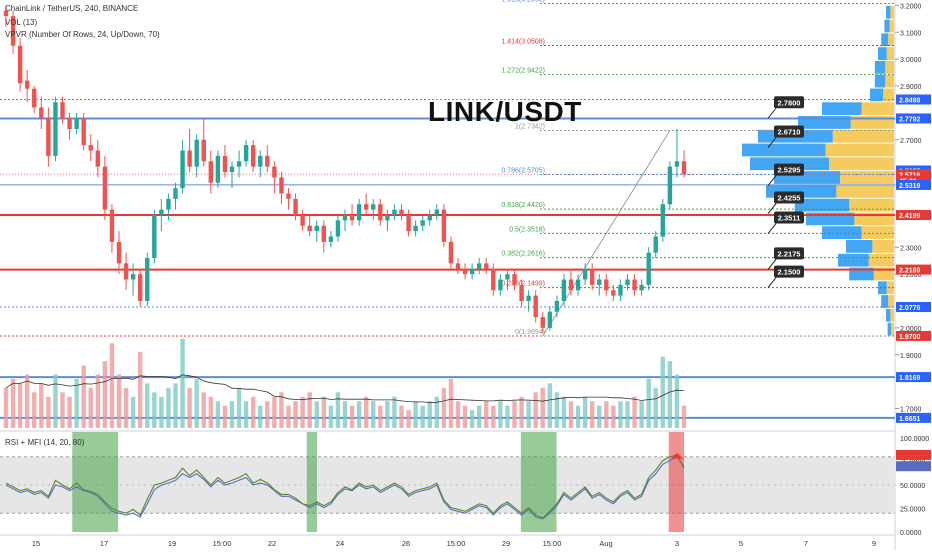  Describe the element at coordinates (72, 8) in the screenshot. I see `symbol-line: ChainLink / TetherUS, 240, BINANCE` at that location.